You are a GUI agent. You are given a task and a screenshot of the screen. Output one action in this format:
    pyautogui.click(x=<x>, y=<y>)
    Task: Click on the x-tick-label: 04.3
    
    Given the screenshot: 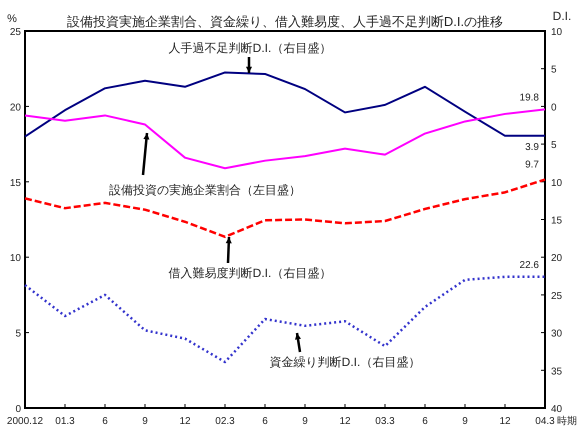 What is the action you would take?
    pyautogui.click(x=545, y=421)
    